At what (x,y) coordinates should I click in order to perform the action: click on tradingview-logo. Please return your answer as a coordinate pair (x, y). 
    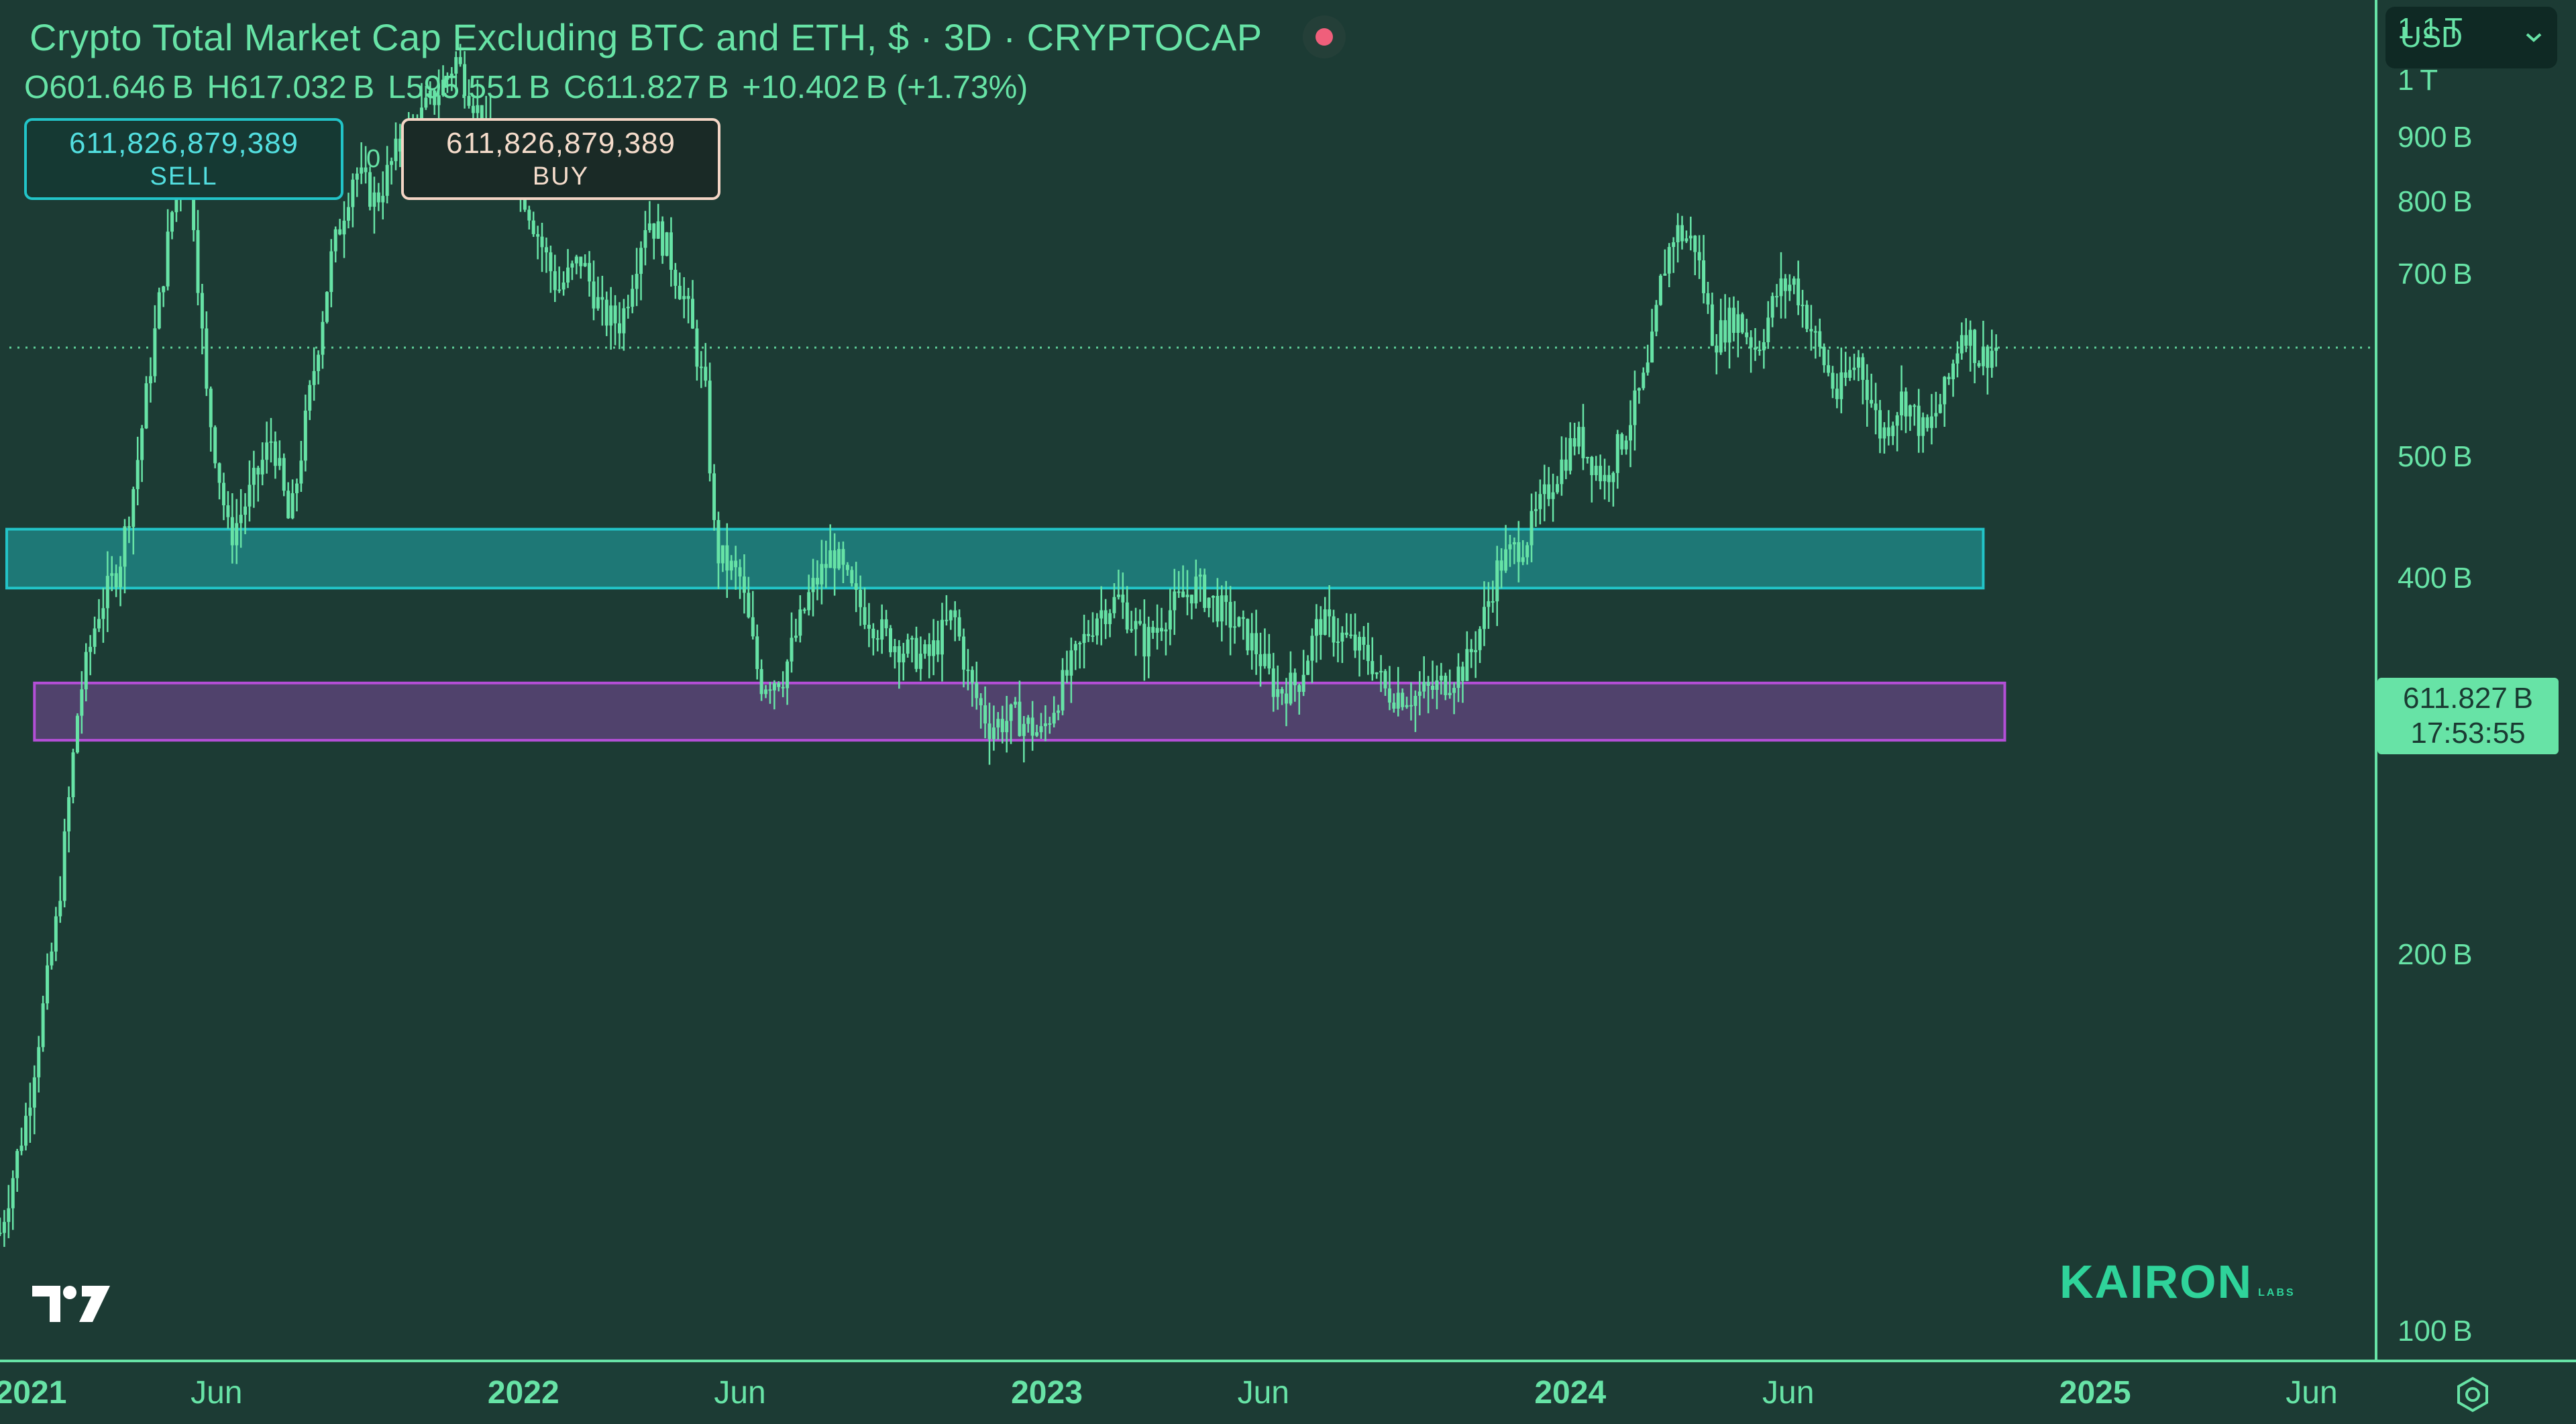
    Looking at the image, I should click on (71, 1304).